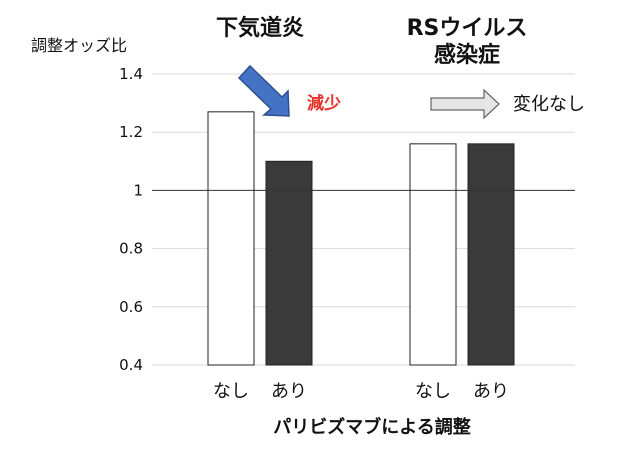  What do you see at coordinates (138, 190) in the screenshot?
I see `y-tick-label: 1` at bounding box center [138, 190].